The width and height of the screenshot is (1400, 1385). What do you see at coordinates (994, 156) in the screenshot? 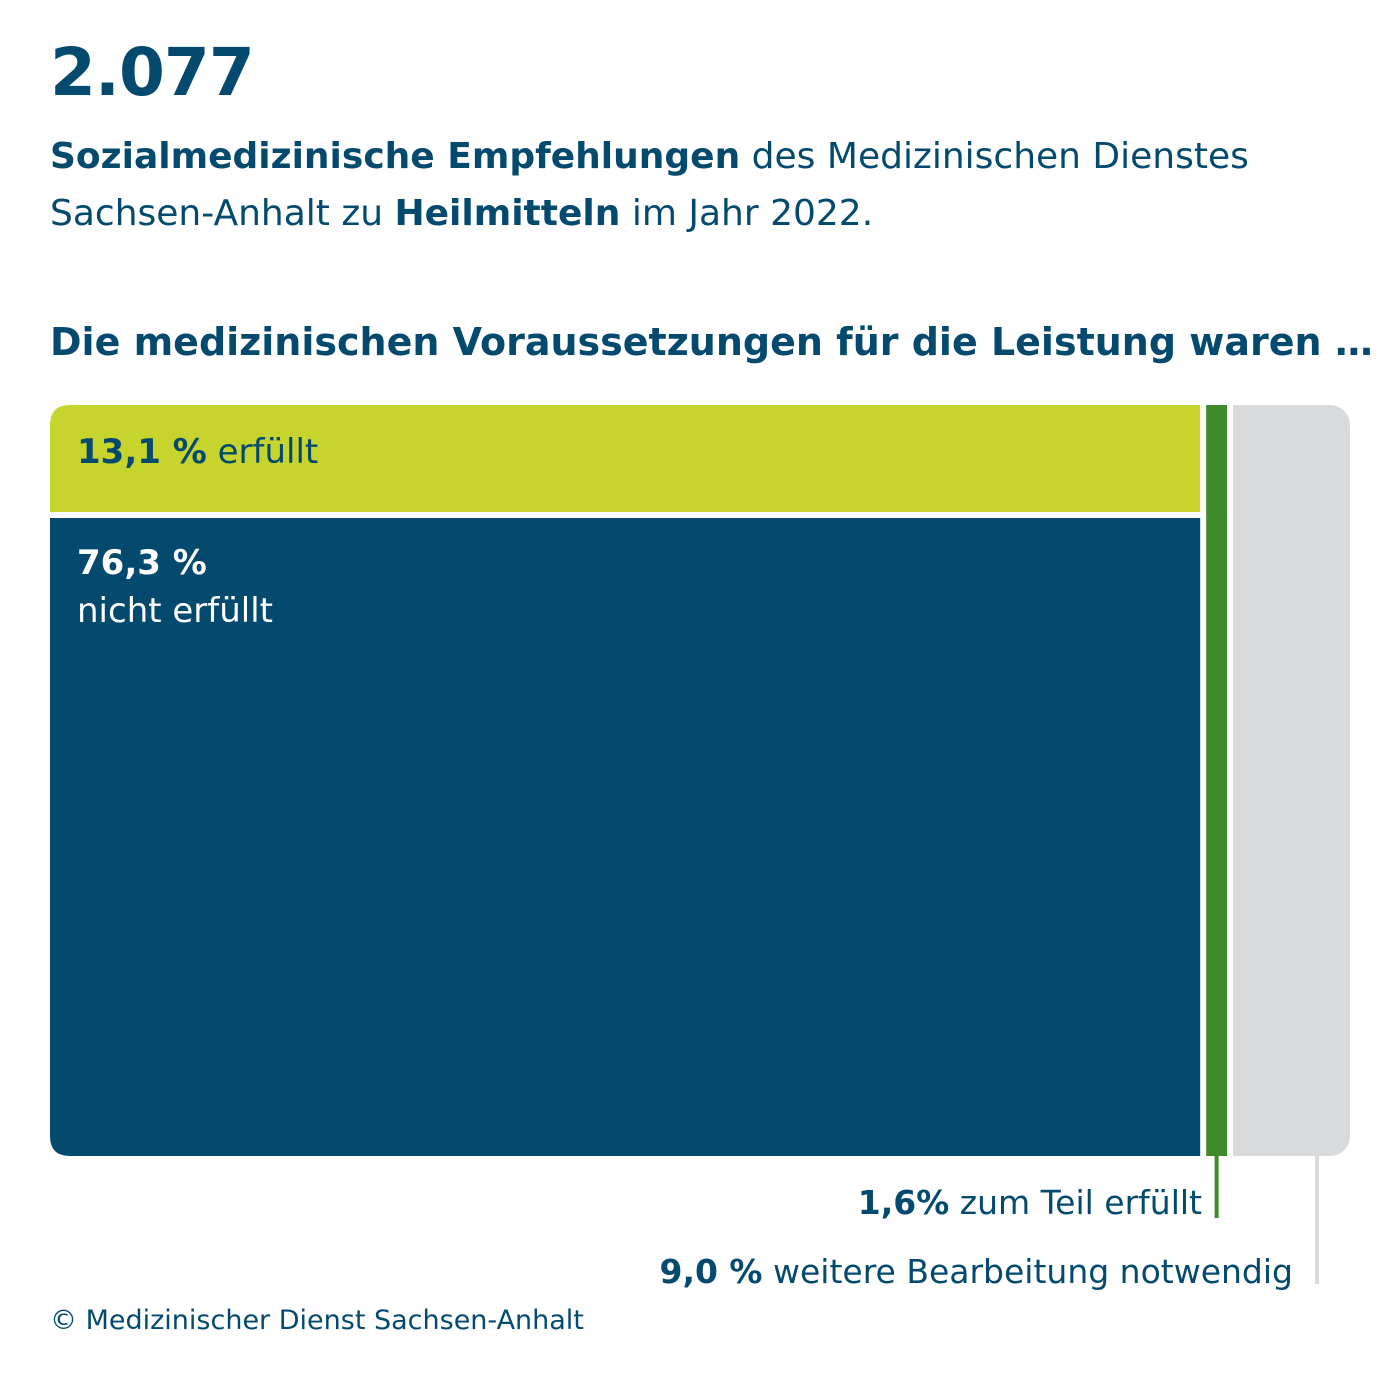
I see `intro-text-1: des Medizinischen Dienstes` at bounding box center [994, 156].